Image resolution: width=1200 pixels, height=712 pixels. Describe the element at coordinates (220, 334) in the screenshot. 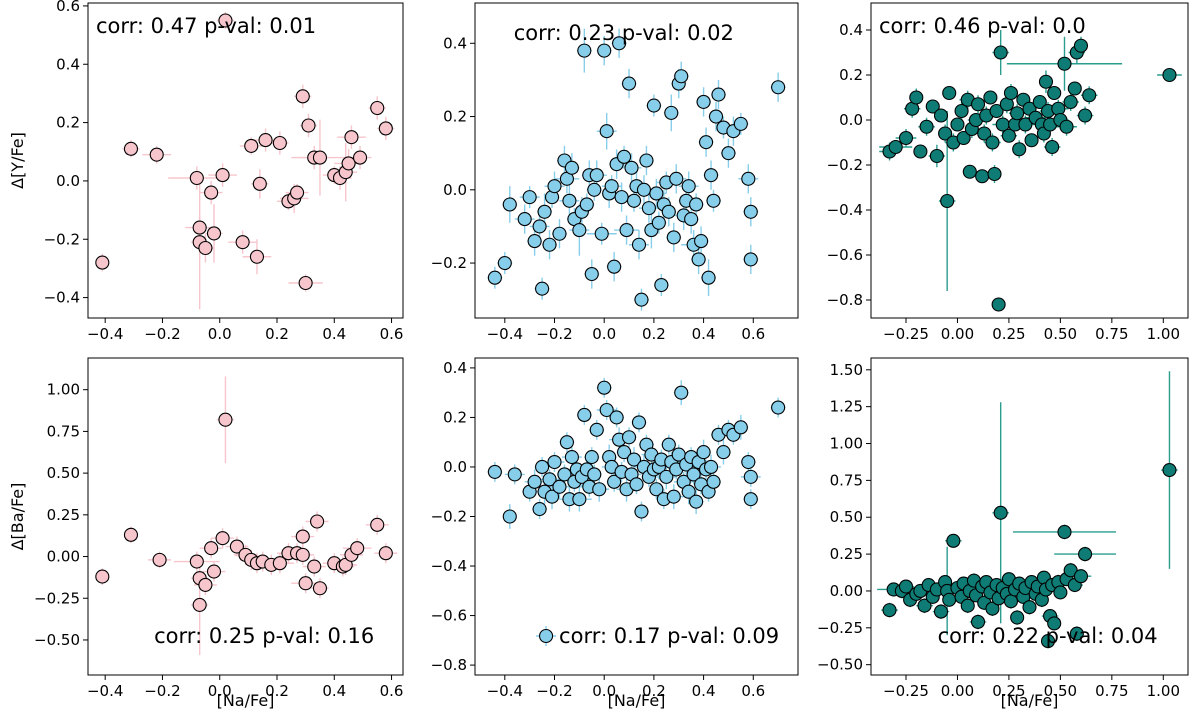

I see `x-tick-label: 0.0` at that location.